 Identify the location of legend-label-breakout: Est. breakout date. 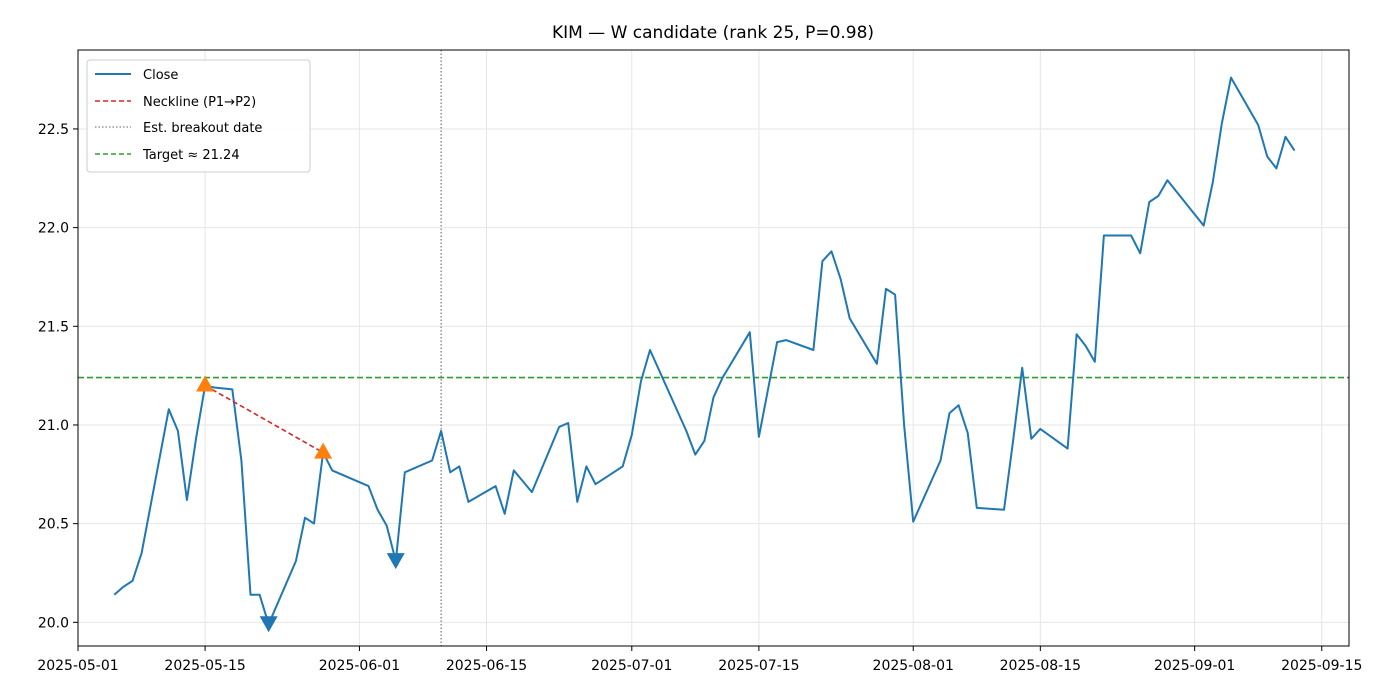
(202, 128).